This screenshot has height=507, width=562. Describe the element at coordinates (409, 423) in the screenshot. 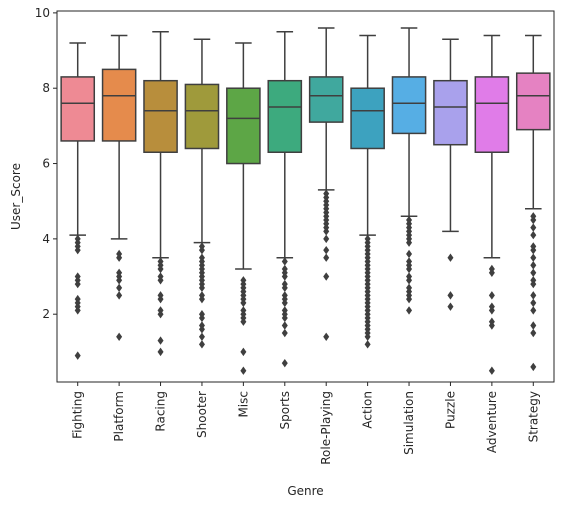

I see `x-tick-label: Simulation` at that location.